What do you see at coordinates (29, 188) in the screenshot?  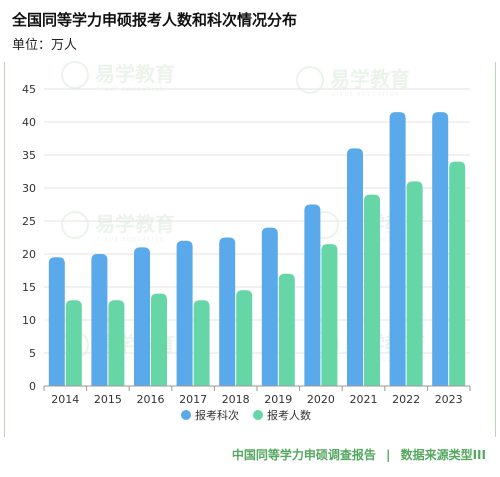 I see `y-tick-label: 30` at bounding box center [29, 188].